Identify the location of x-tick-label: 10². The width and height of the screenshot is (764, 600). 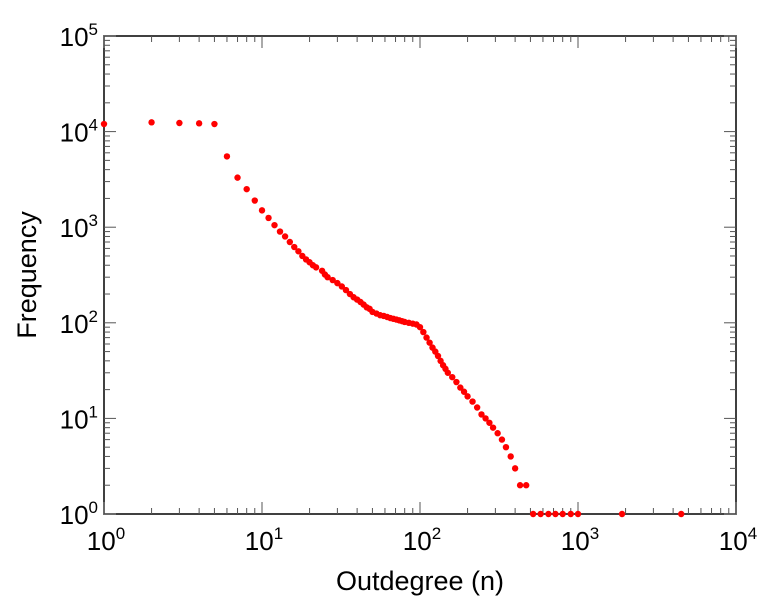
(422, 540).